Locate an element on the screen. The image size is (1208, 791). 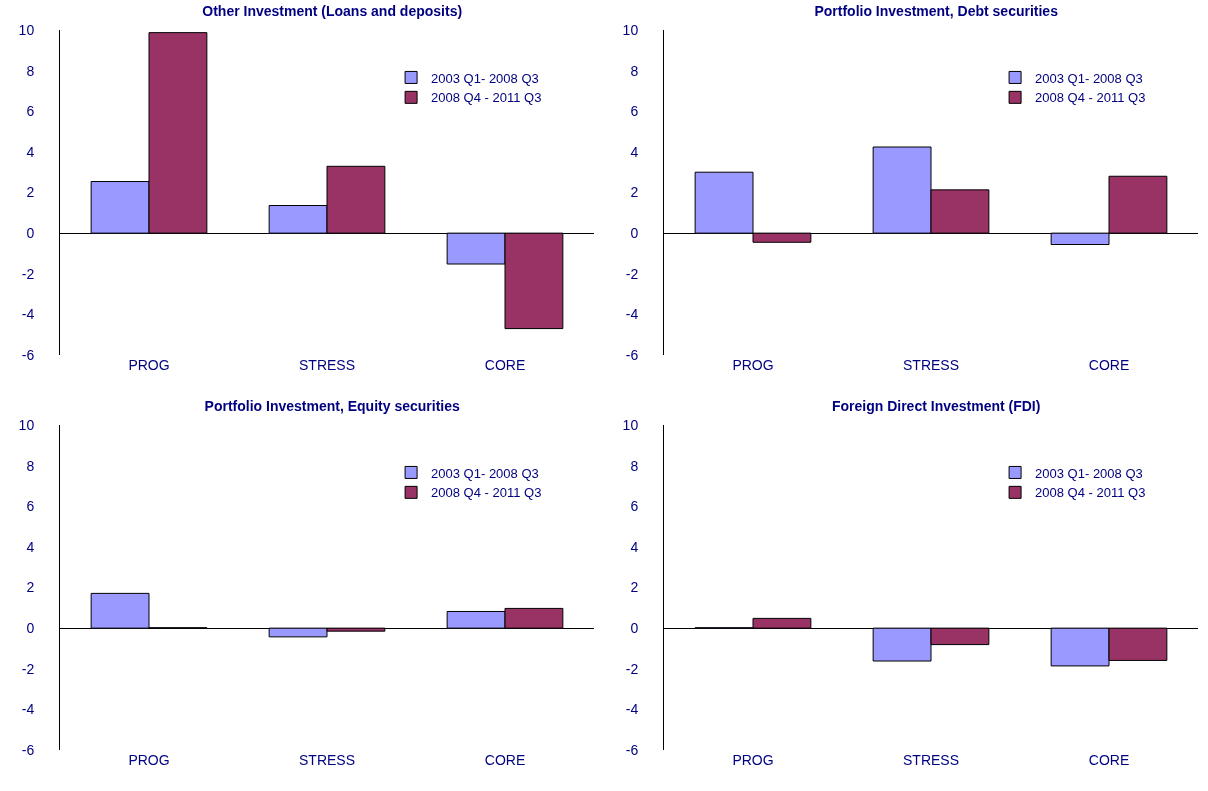
chart-title: Portfolio Investment, Debt securities is located at coordinates (936, 10).